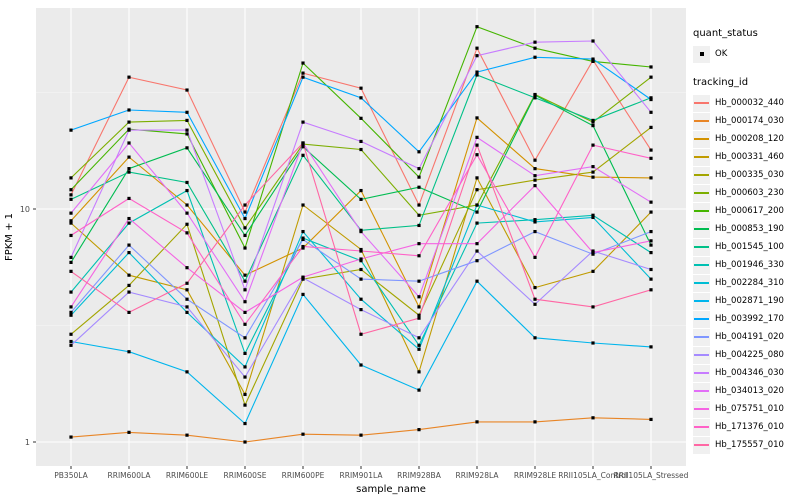  What do you see at coordinates (721, 82) in the screenshot?
I see `legend-title-tracking-id: tracking_id` at bounding box center [721, 82].